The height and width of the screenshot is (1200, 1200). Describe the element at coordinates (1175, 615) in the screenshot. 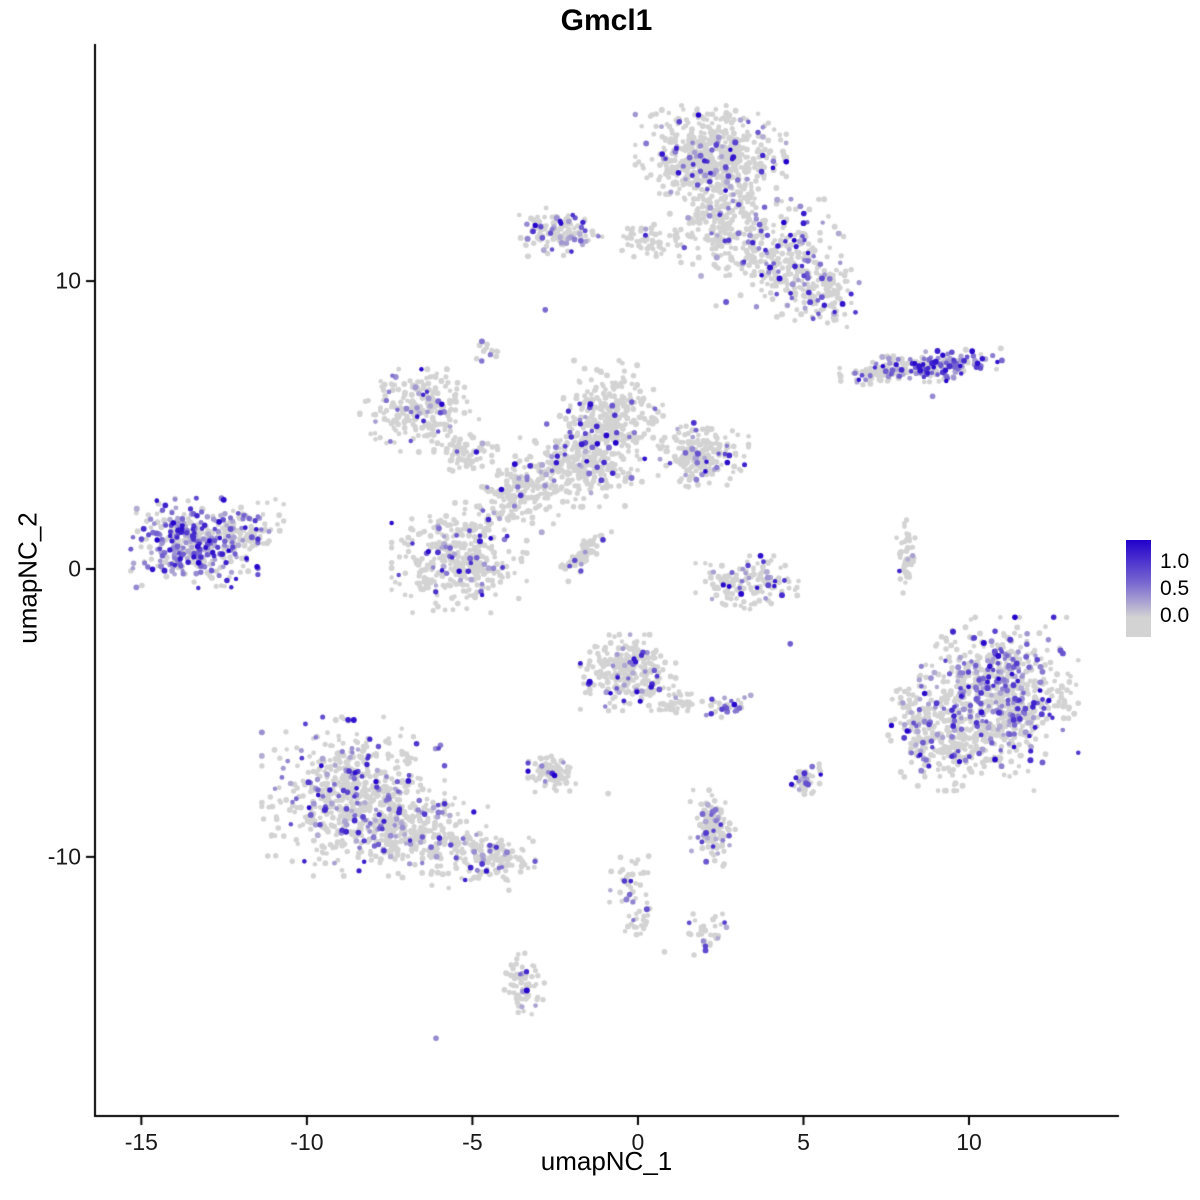

I see `legend-tick-label: 0.0` at that location.